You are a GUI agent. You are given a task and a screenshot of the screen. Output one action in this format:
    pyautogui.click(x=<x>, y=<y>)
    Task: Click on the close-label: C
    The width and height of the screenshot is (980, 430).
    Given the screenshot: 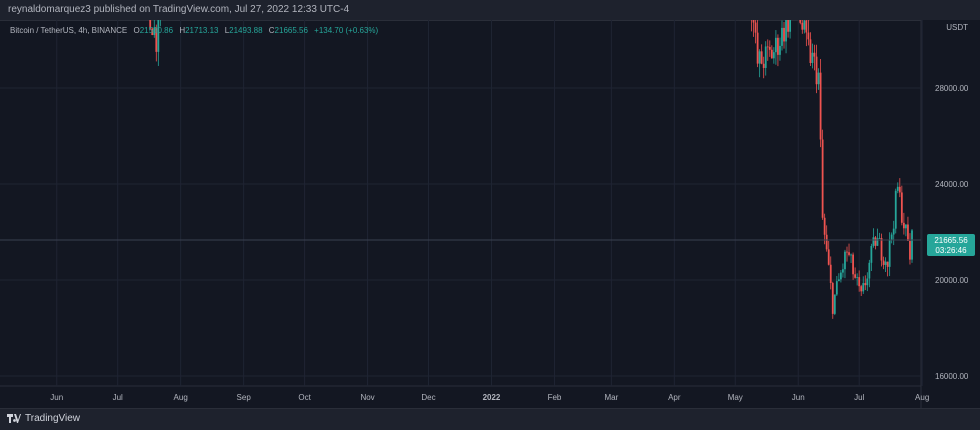 What is the action you would take?
    pyautogui.click(x=271, y=30)
    